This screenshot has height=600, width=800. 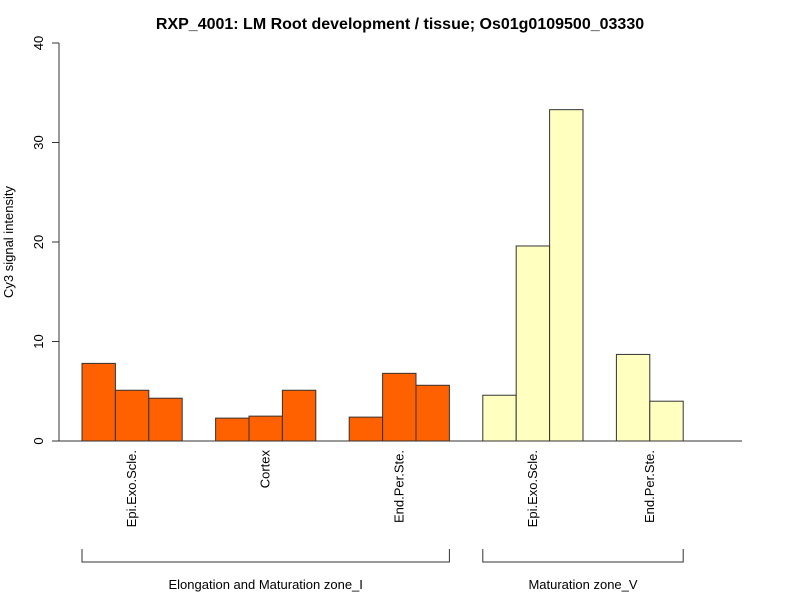 What do you see at coordinates (582, 584) in the screenshot?
I see `zone-label: Maturation zone_V` at bounding box center [582, 584].